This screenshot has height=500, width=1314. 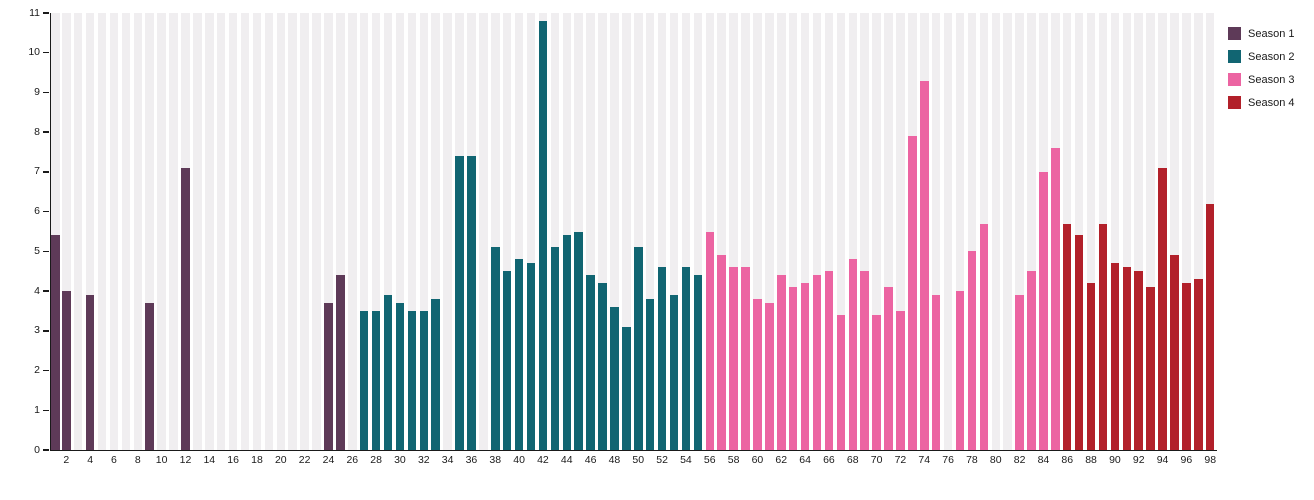 I want to click on legend-item-season-2: Season 2, so click(x=1261, y=56).